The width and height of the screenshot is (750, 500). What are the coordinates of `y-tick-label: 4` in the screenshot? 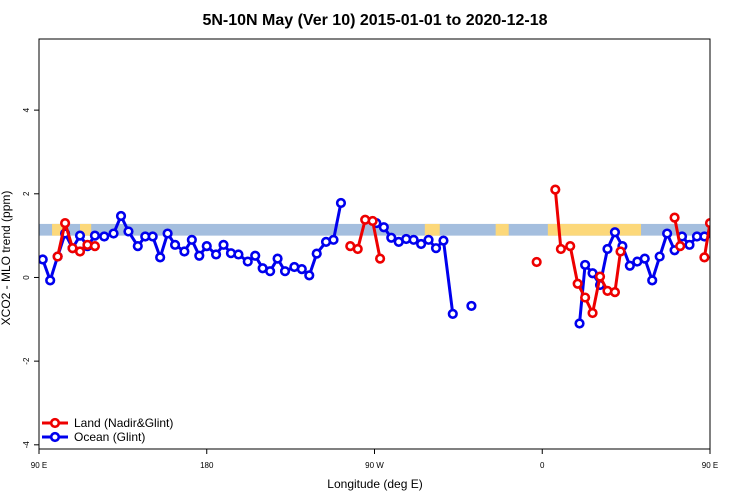 It's located at (26, 109).